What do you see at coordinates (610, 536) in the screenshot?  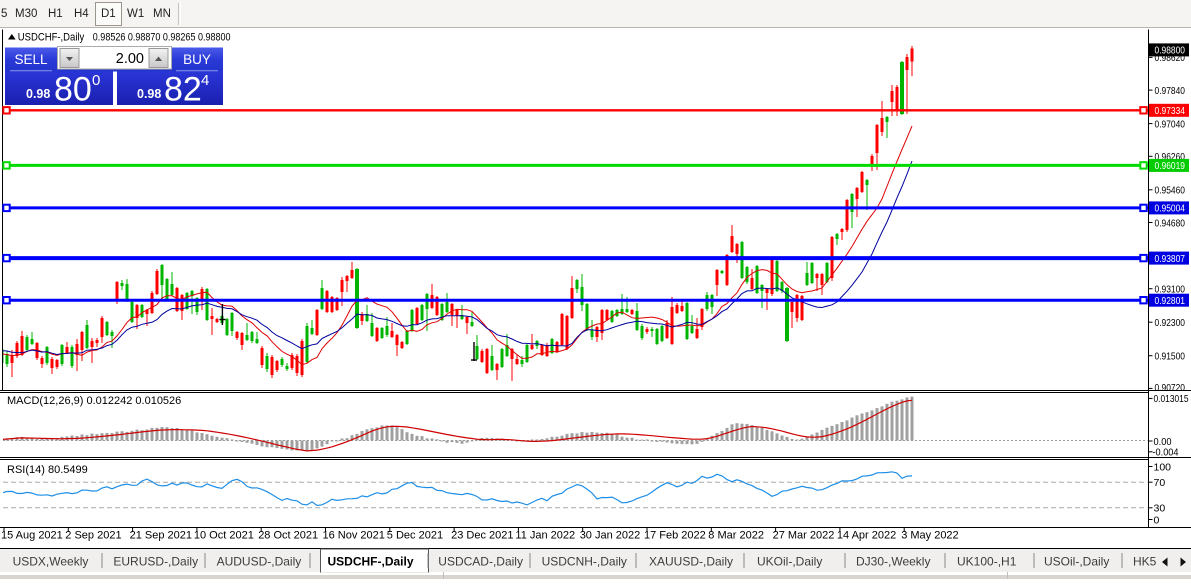 I see `svg-text: 30 Jan 2022` at bounding box center [610, 536].